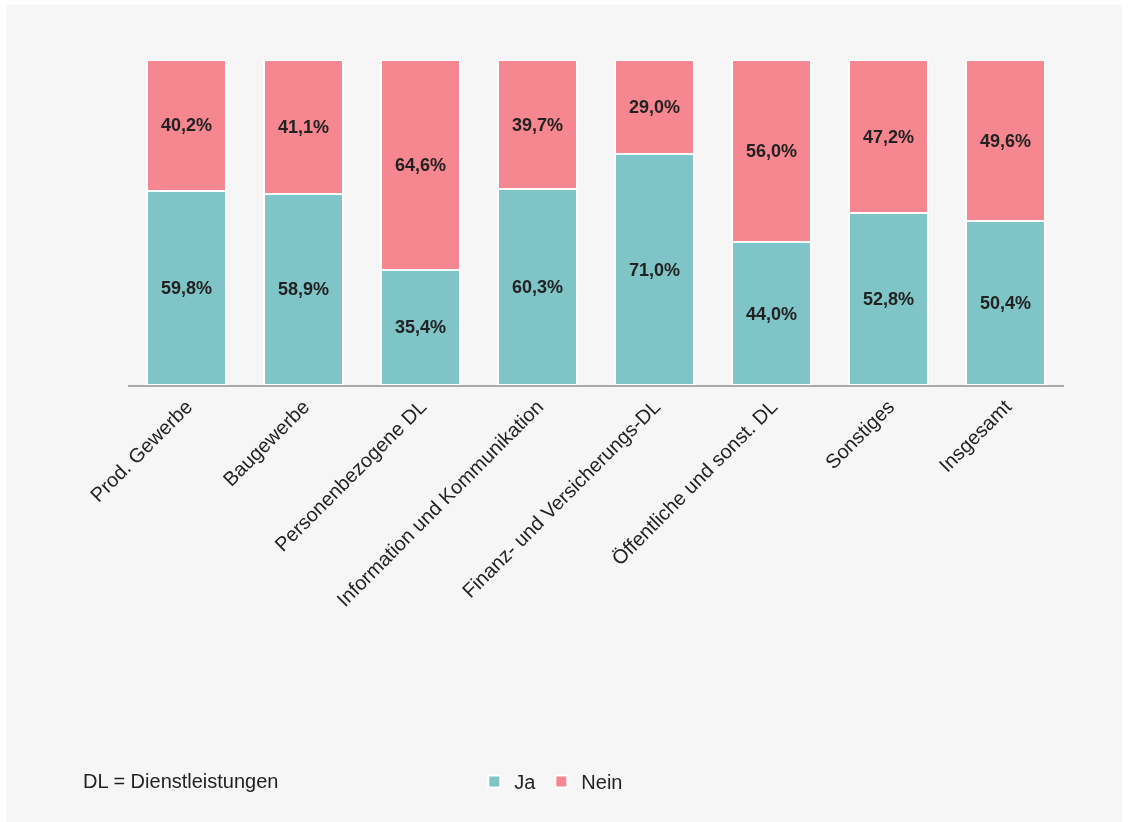 The image size is (1129, 822). I want to click on data-label: 64,6%, so click(420, 164).